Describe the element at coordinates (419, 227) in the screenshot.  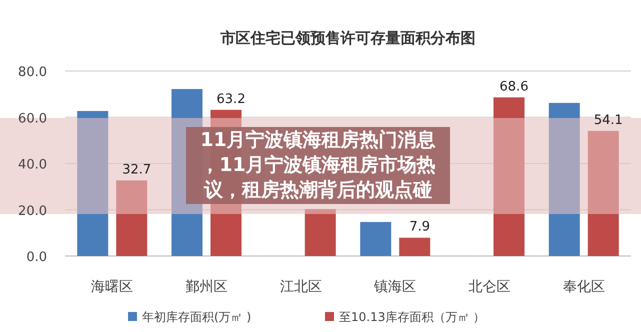
I see `data-label: 7.9` at that location.